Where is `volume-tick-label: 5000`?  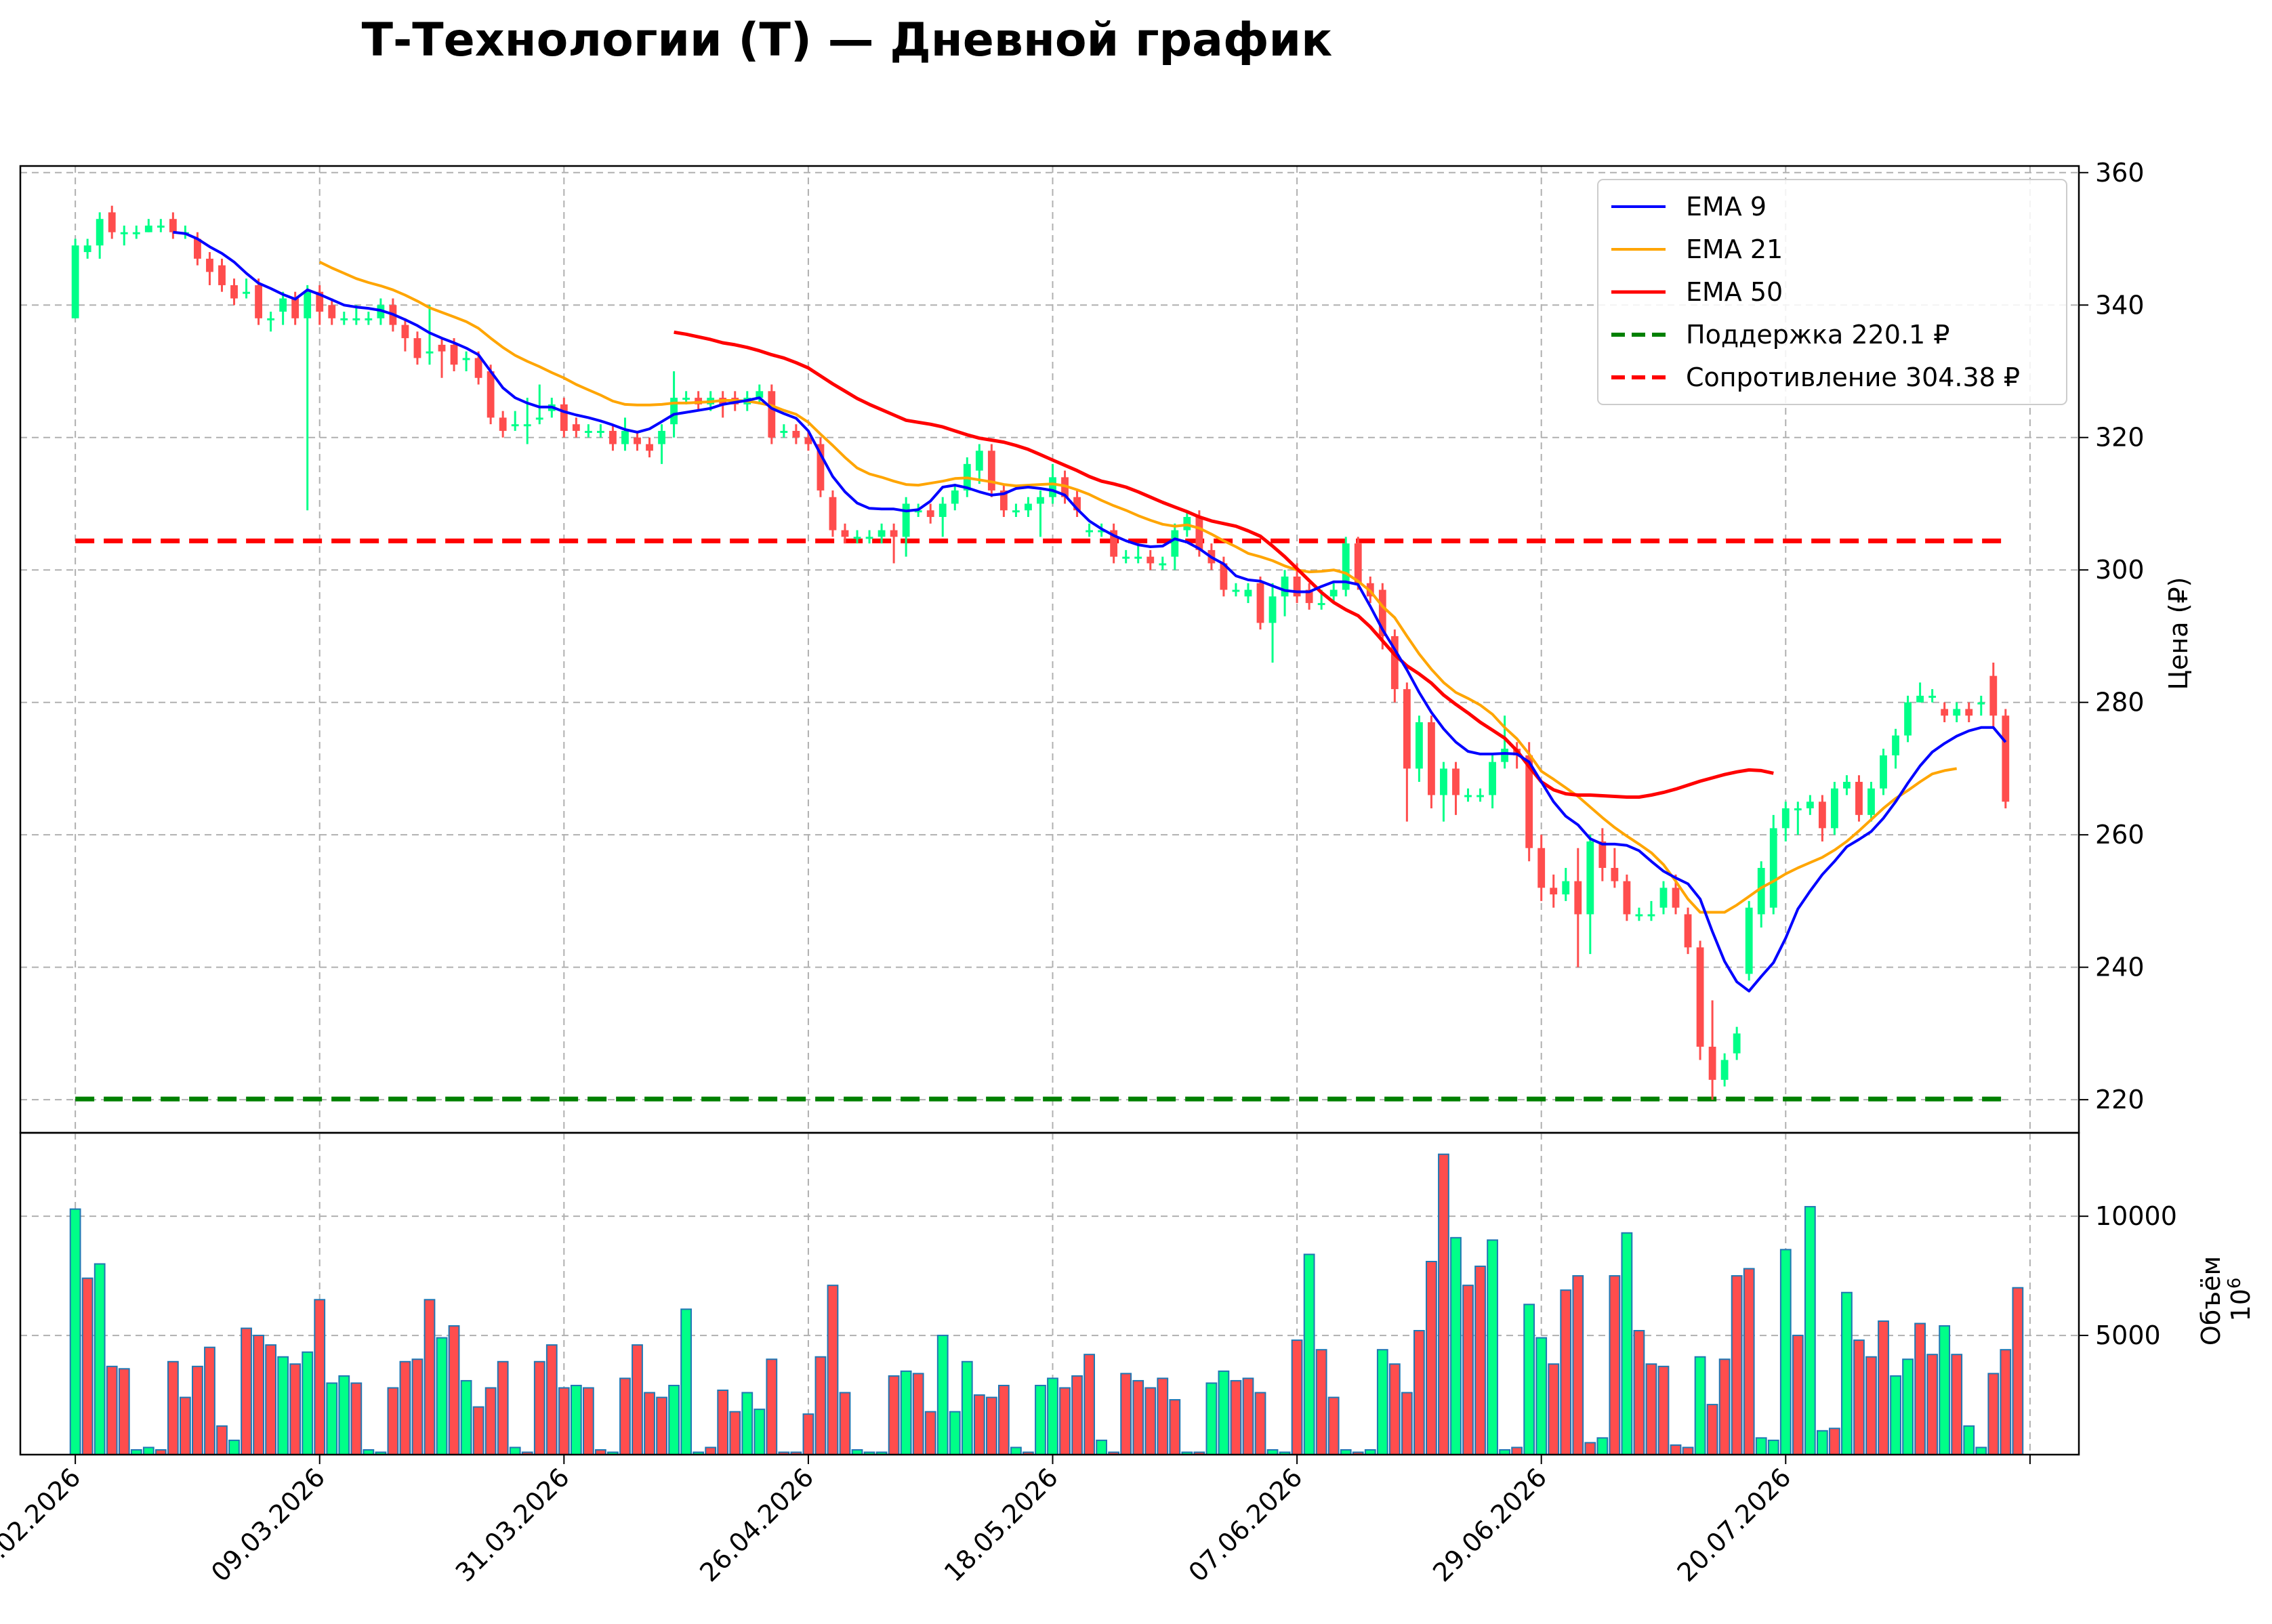
volume-tick-label: 5000 is located at coordinates (2128, 1335).